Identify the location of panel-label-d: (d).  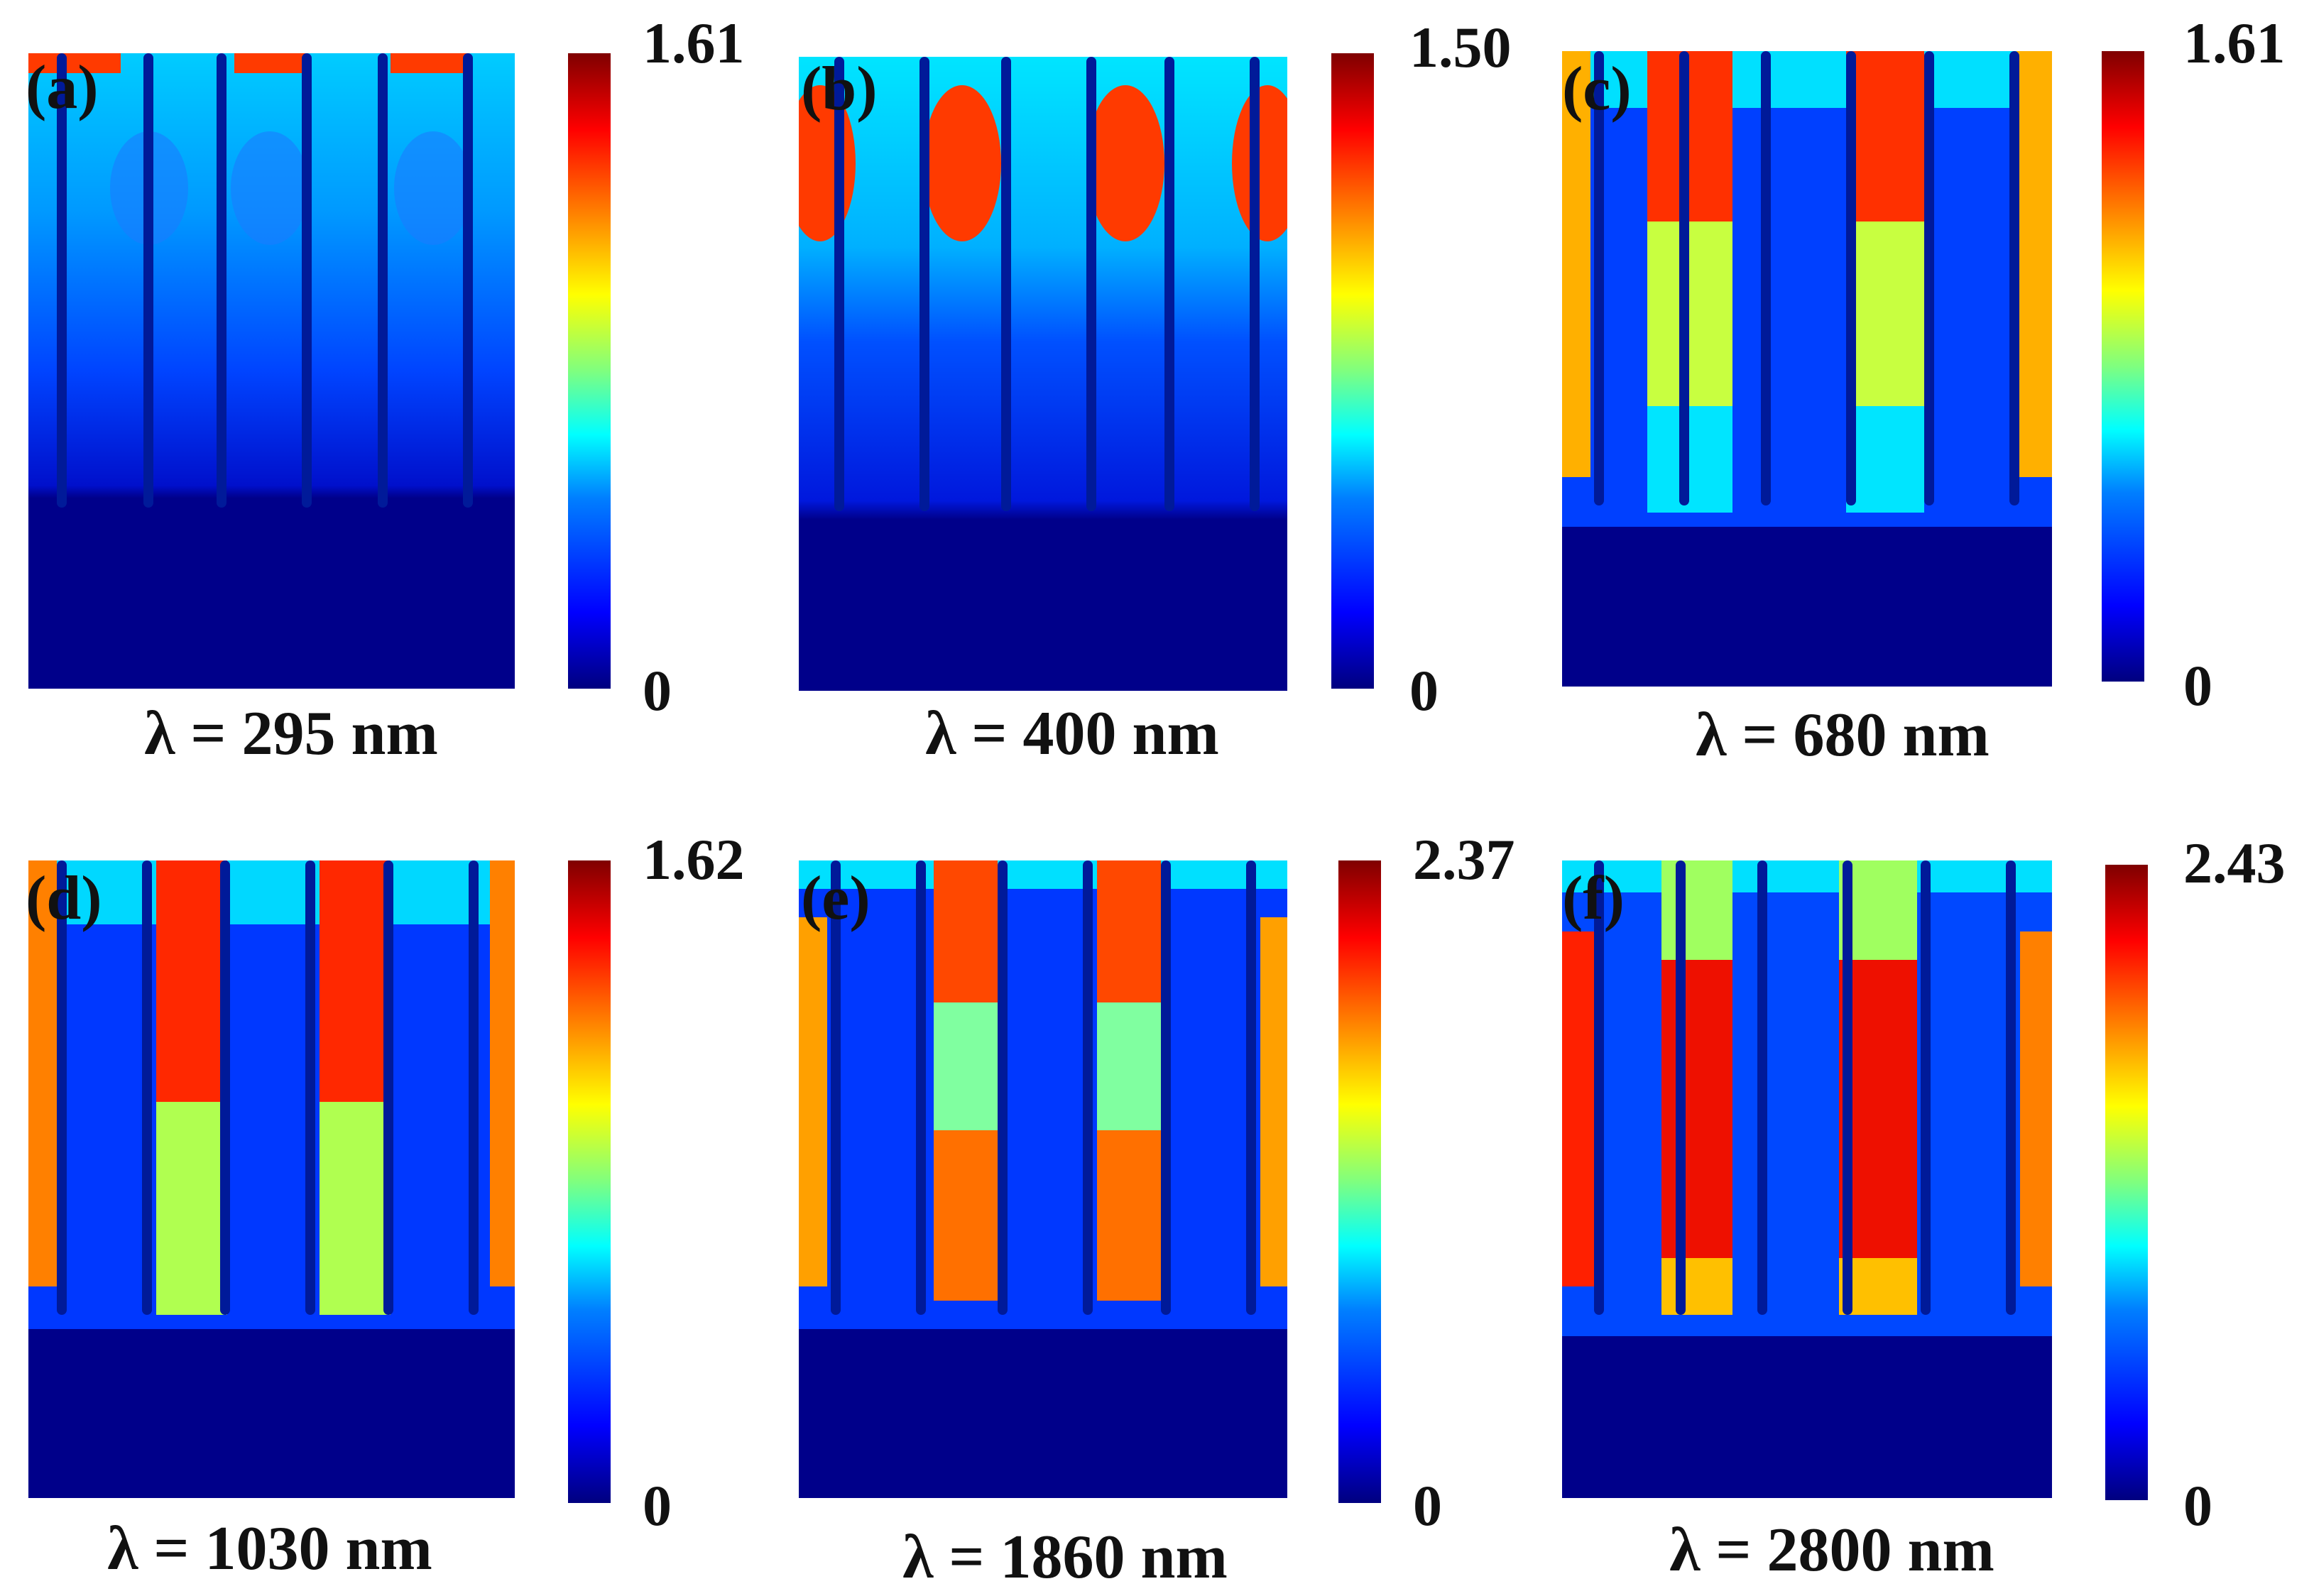
(64, 898).